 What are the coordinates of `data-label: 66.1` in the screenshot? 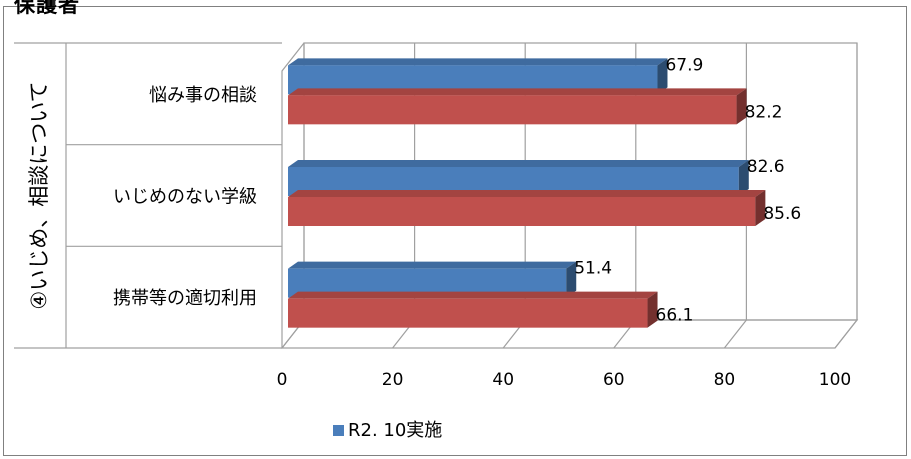 It's located at (675, 316).